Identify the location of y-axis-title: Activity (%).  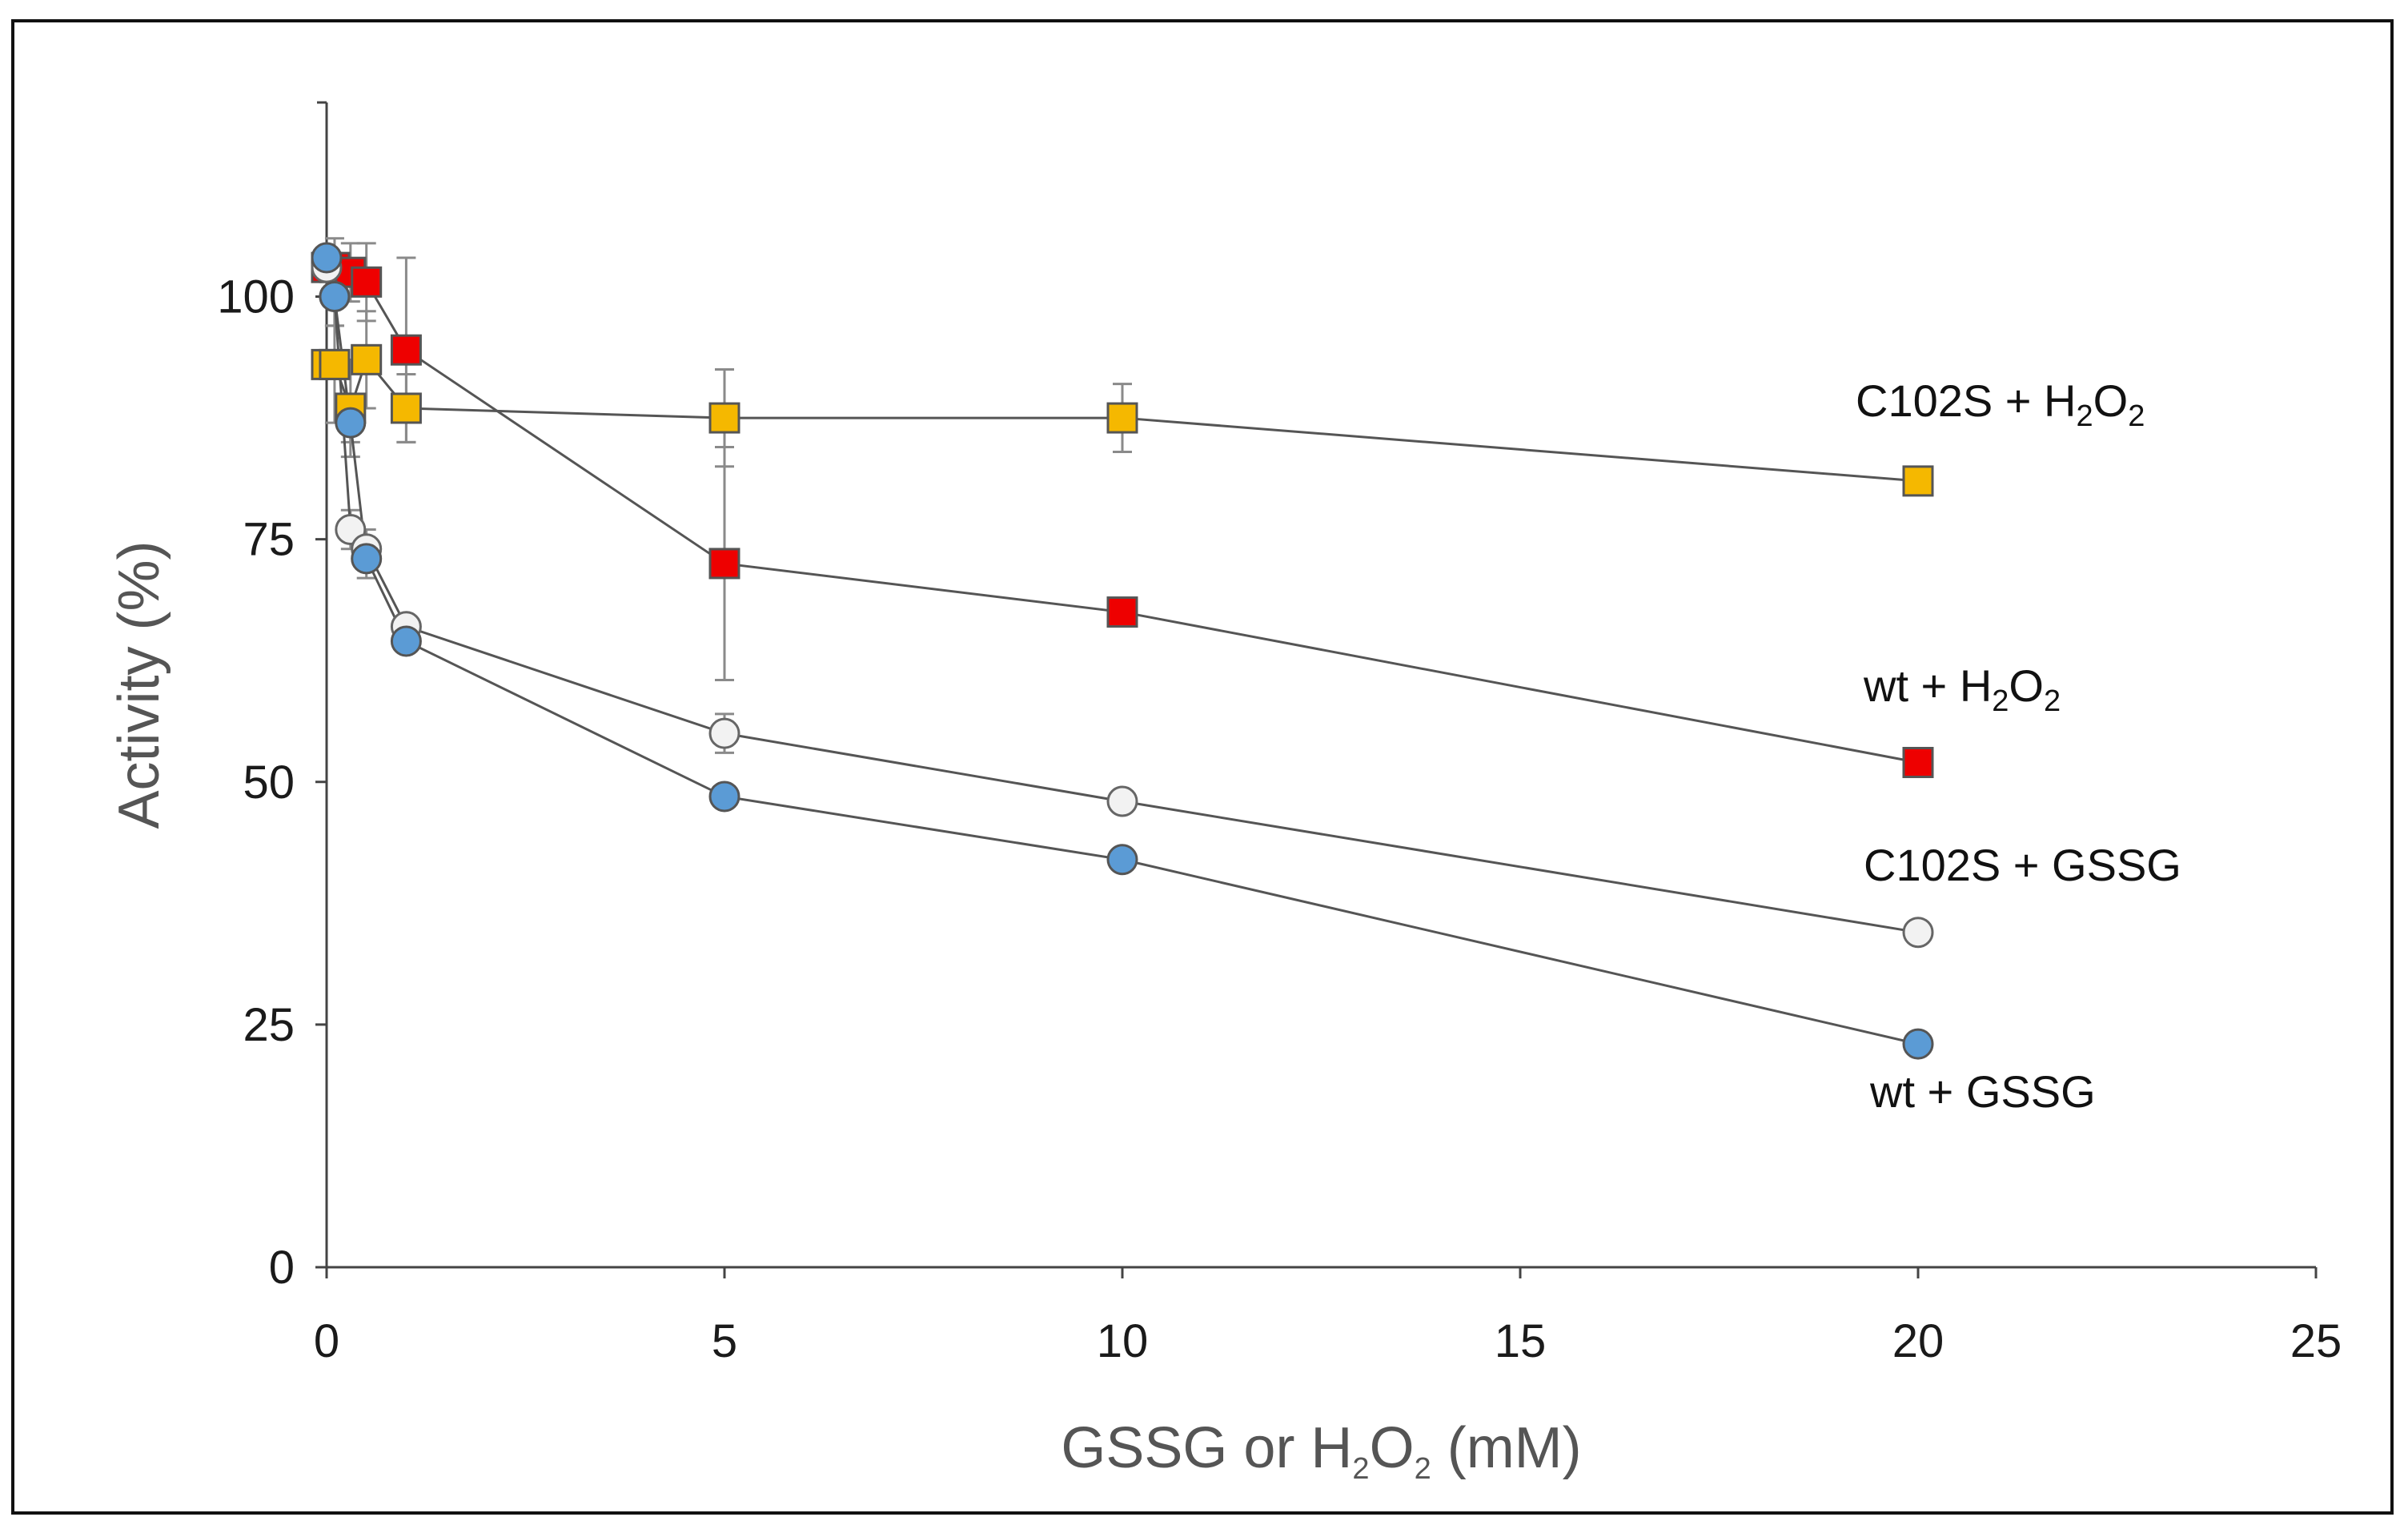
(139, 685).